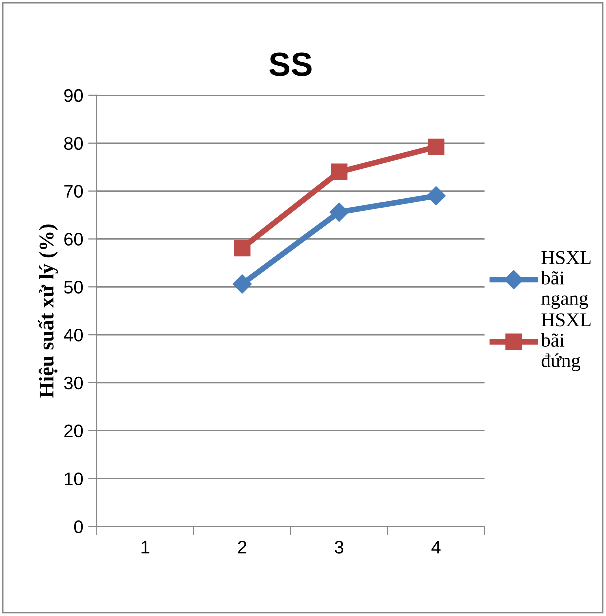 The height and width of the screenshot is (616, 606). I want to click on y-tick-label: 60, so click(74, 239).